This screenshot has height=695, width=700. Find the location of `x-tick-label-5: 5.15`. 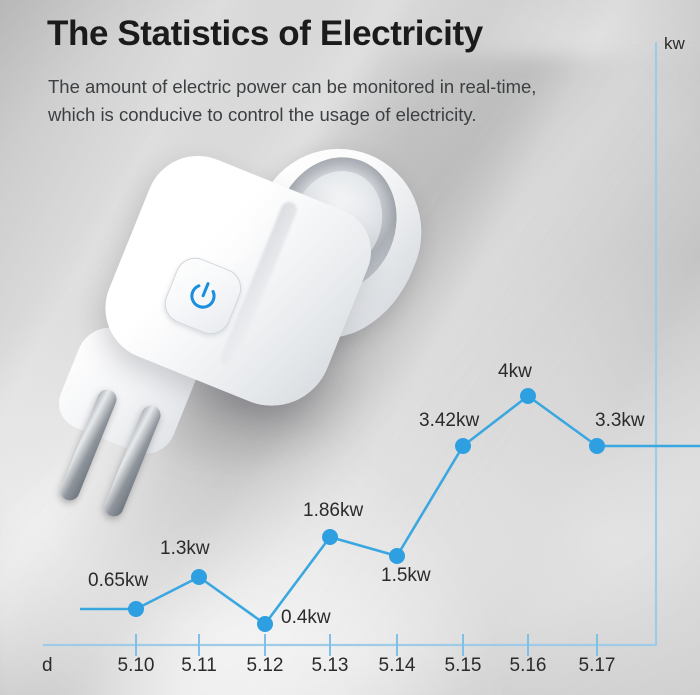

x-tick-label-5: 5.15 is located at coordinates (463, 665).